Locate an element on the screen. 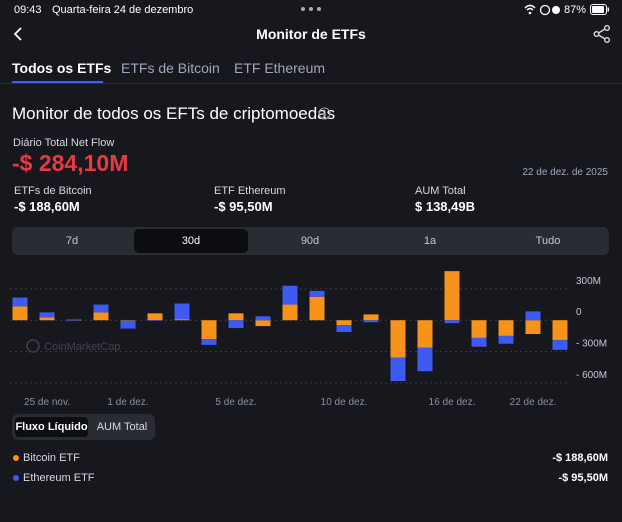 Image resolution: width=622 pixels, height=522 pixels. stat-value: $ 138,49B is located at coordinates (445, 206).